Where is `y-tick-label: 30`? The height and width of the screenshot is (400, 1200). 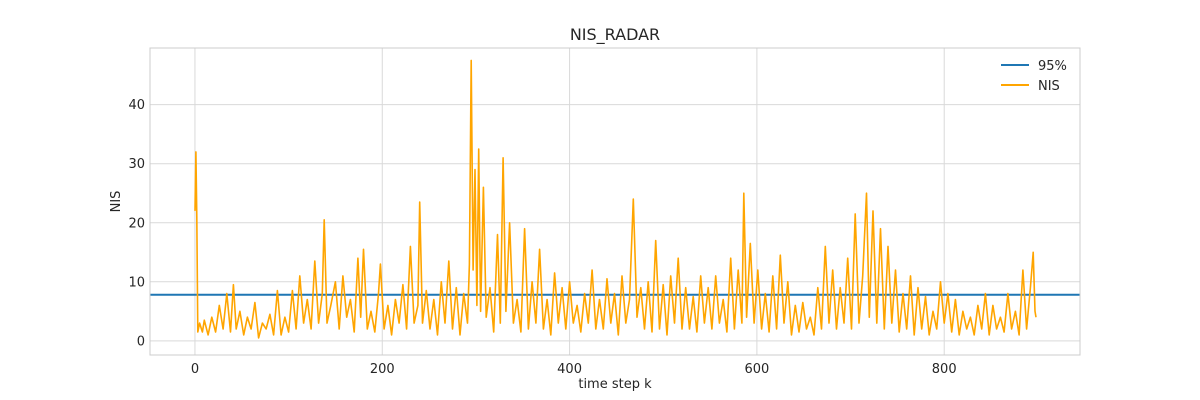 y-tick-label: 30 is located at coordinates (136, 164).